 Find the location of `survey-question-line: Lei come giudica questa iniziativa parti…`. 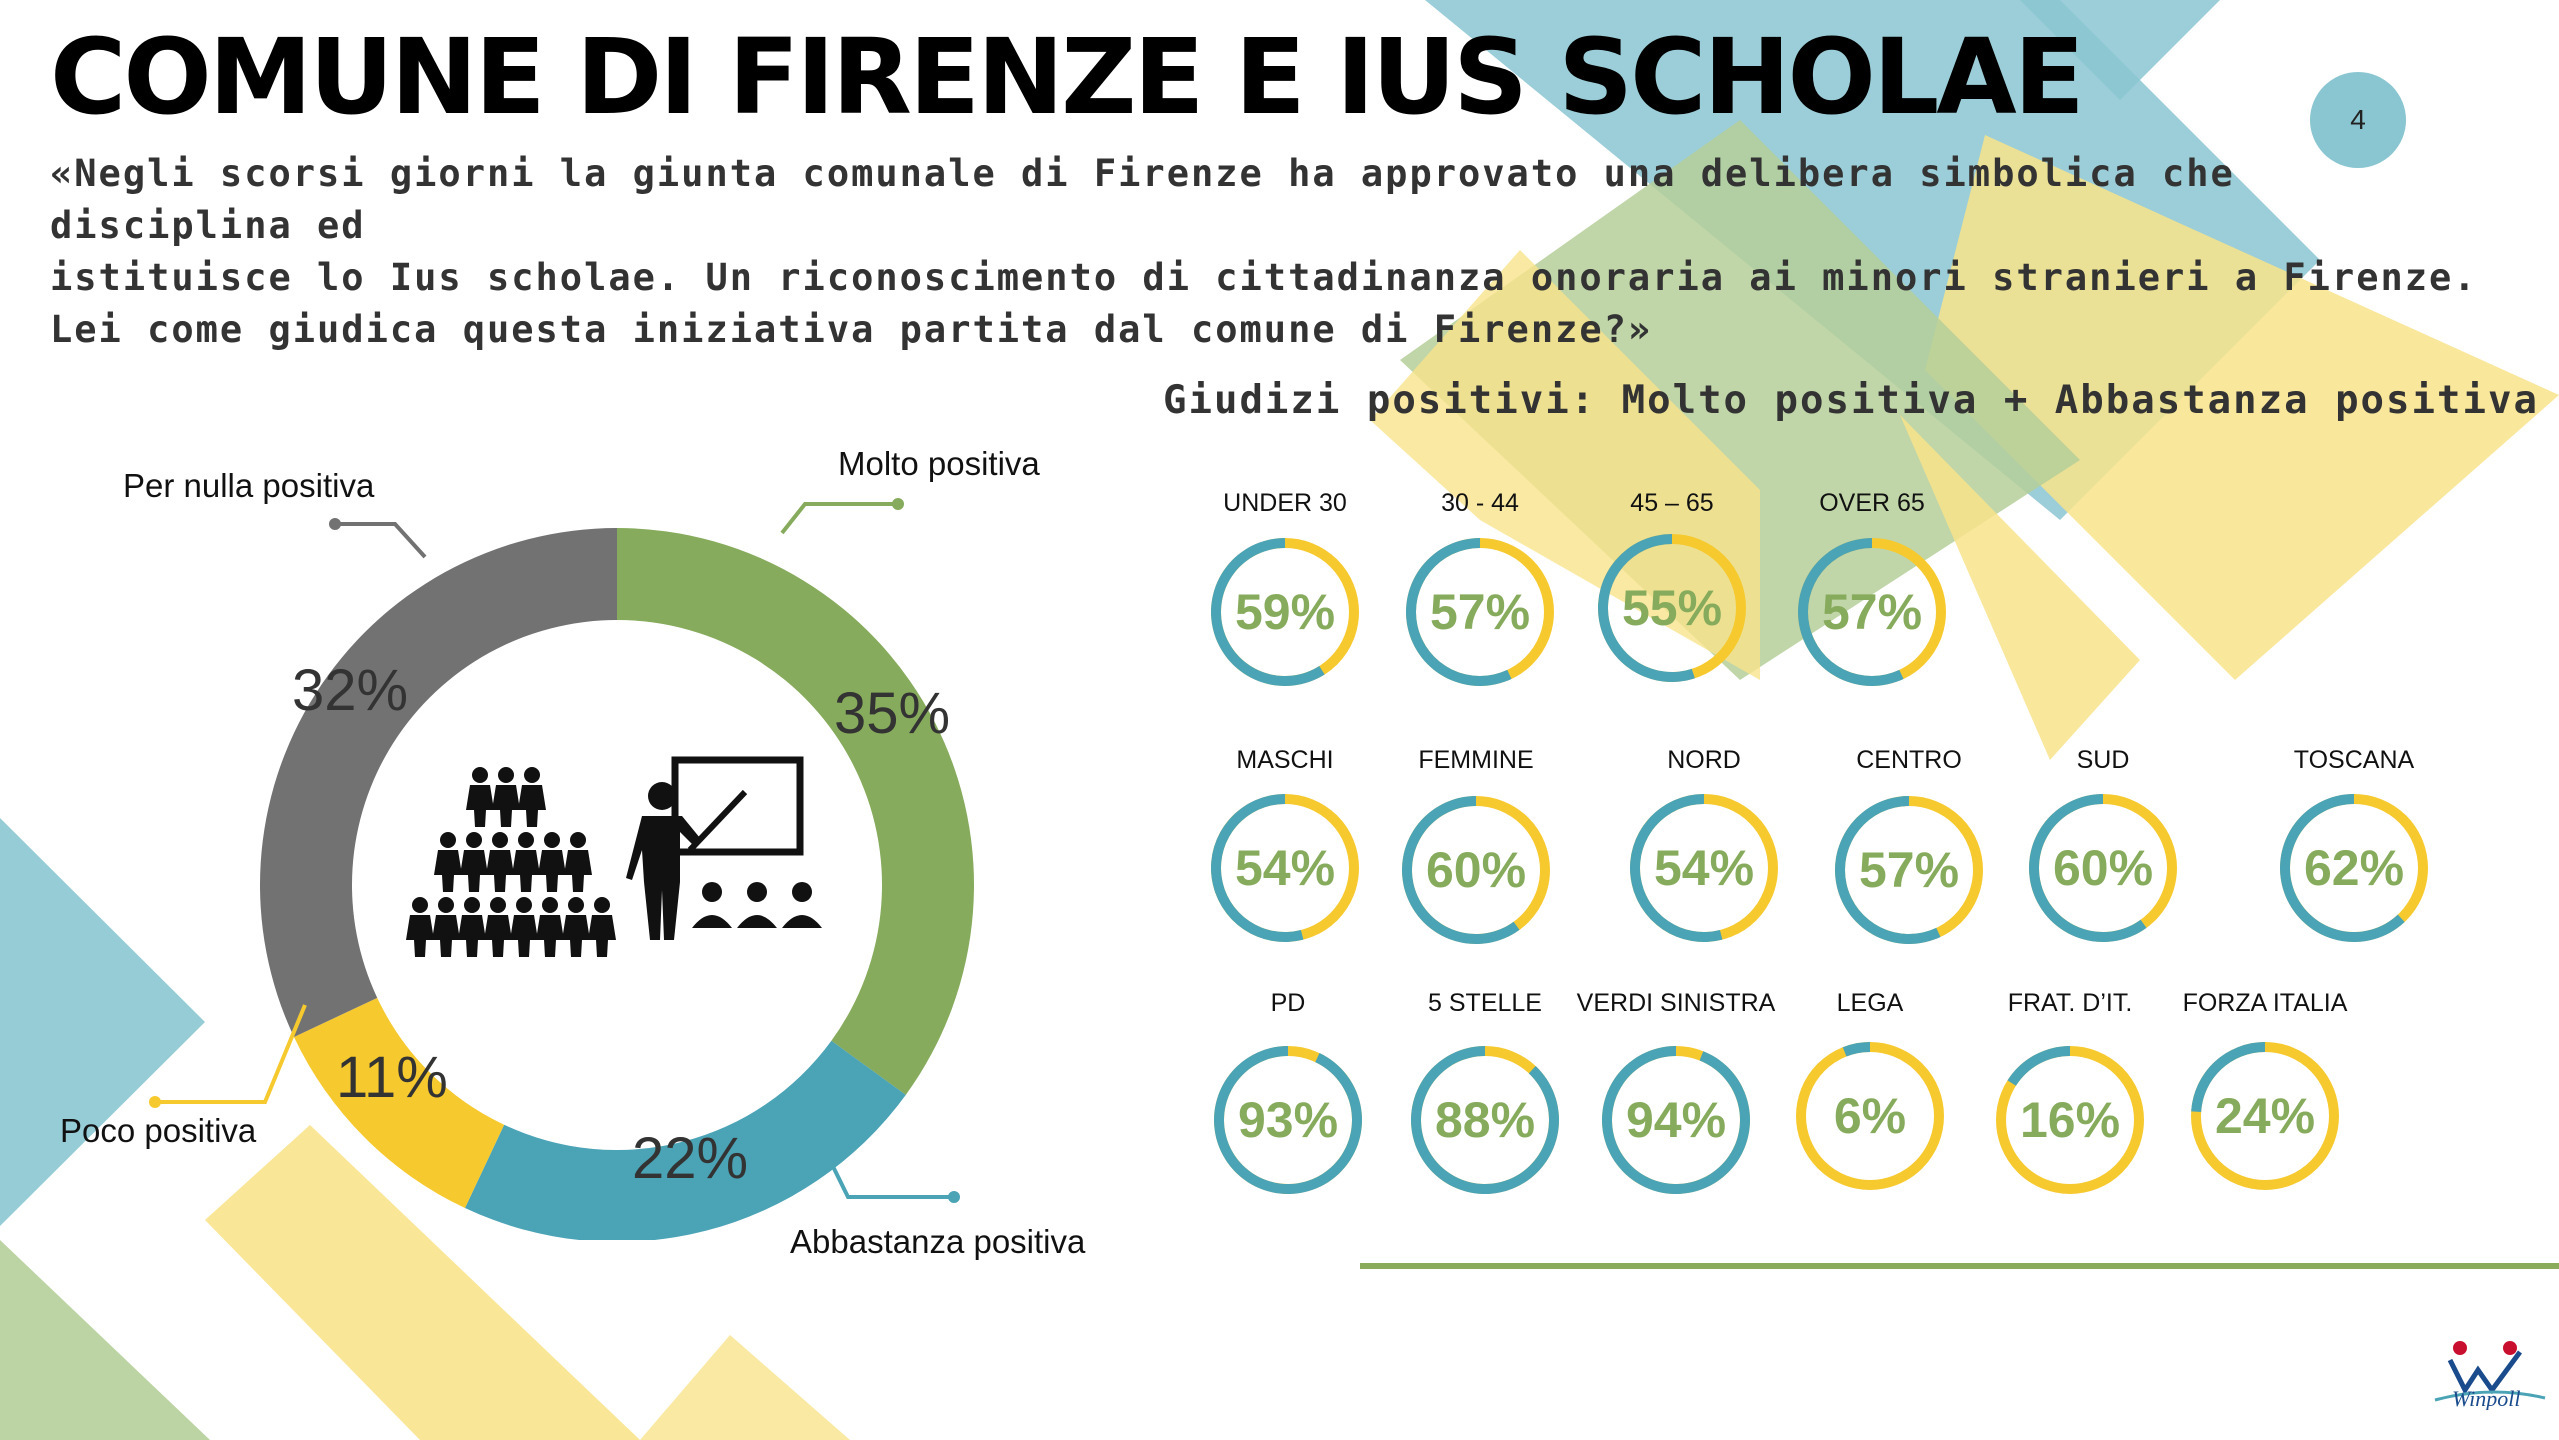

survey-question-line: Lei come giudica questa iniziativa parti… is located at coordinates (851, 329).